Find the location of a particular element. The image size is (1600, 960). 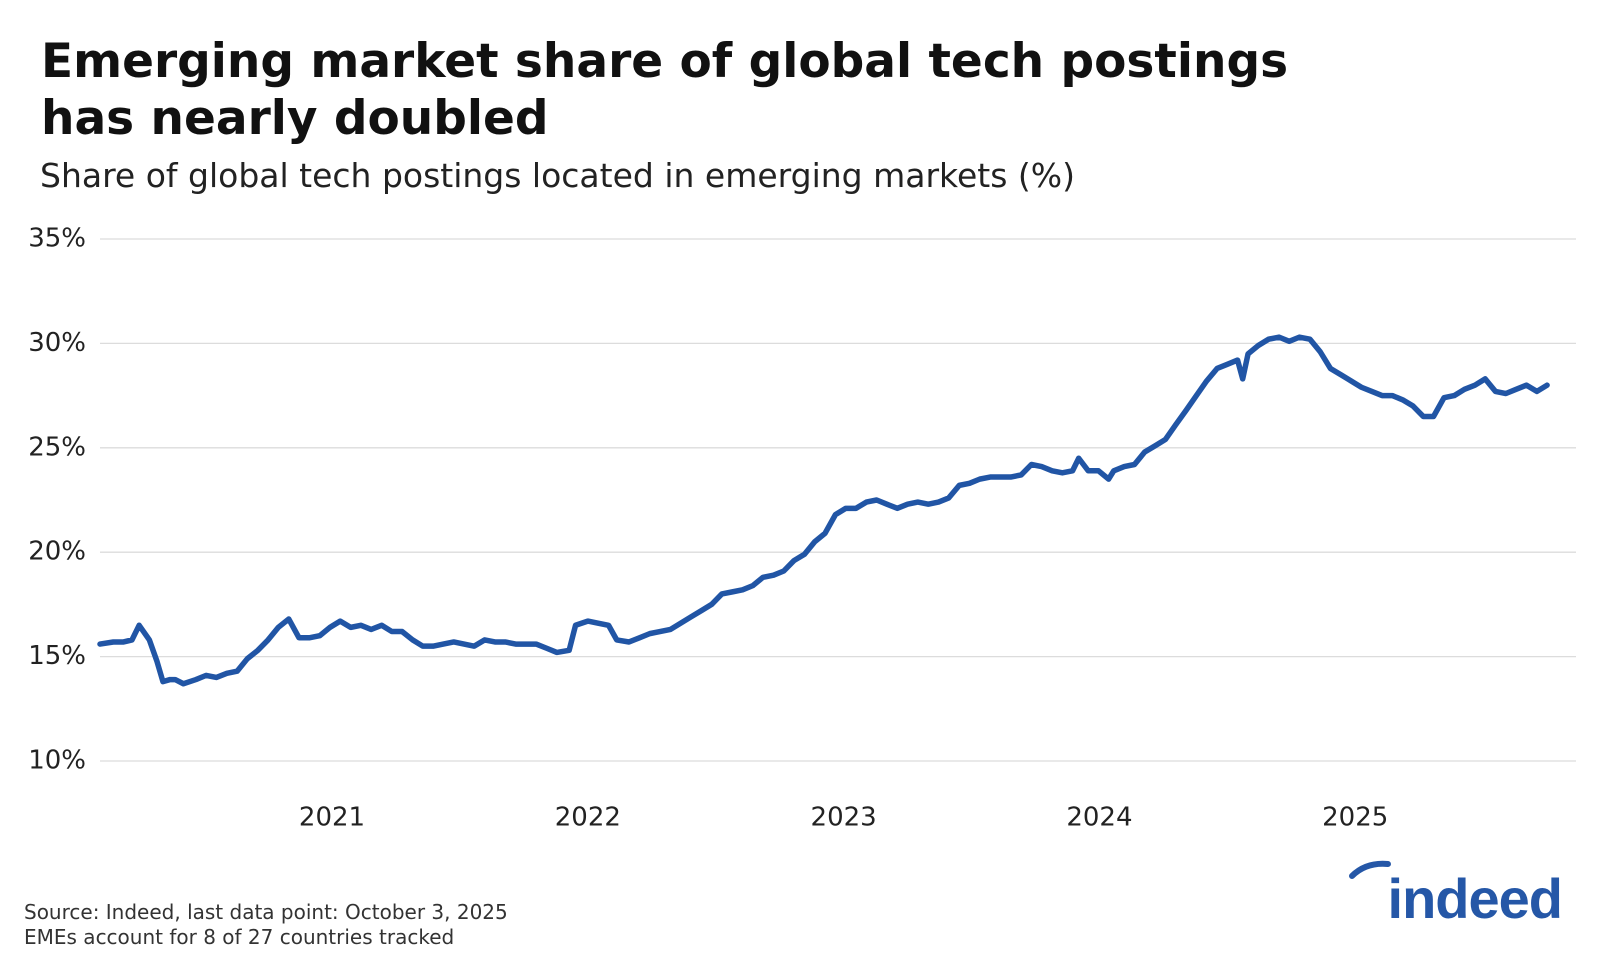

x-tick-label: 2025 is located at coordinates (1355, 818).